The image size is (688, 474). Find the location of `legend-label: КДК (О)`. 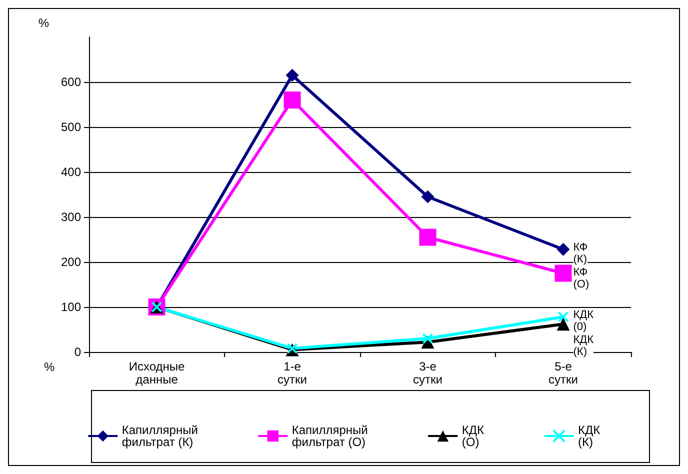

legend-label: КДК (О) is located at coordinates (473, 436).